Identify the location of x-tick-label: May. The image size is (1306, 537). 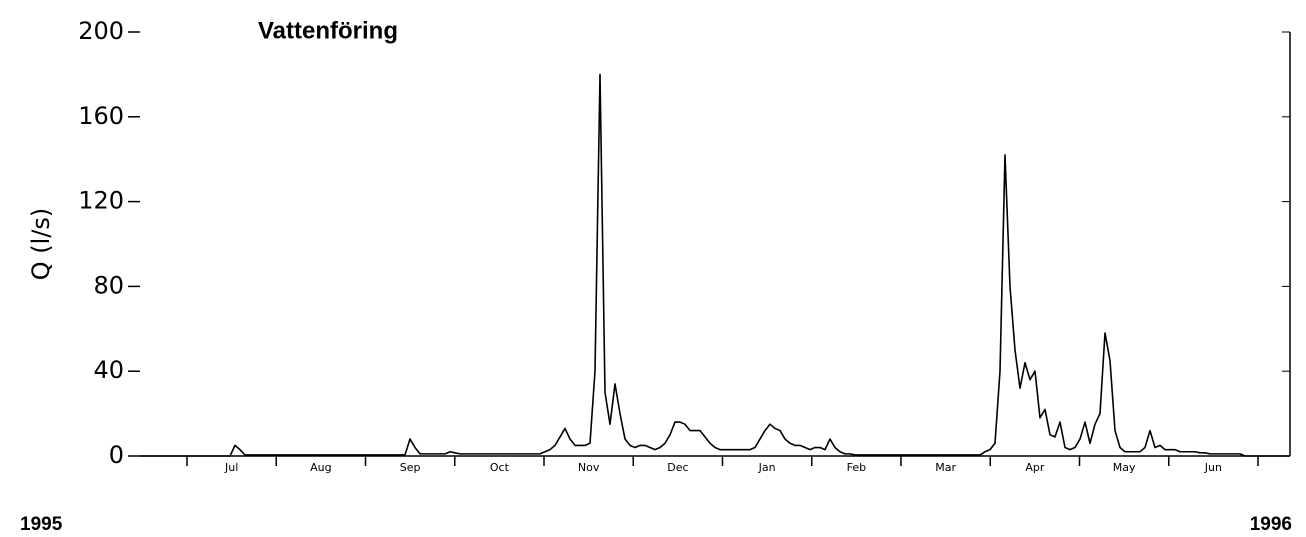
(1124, 467).